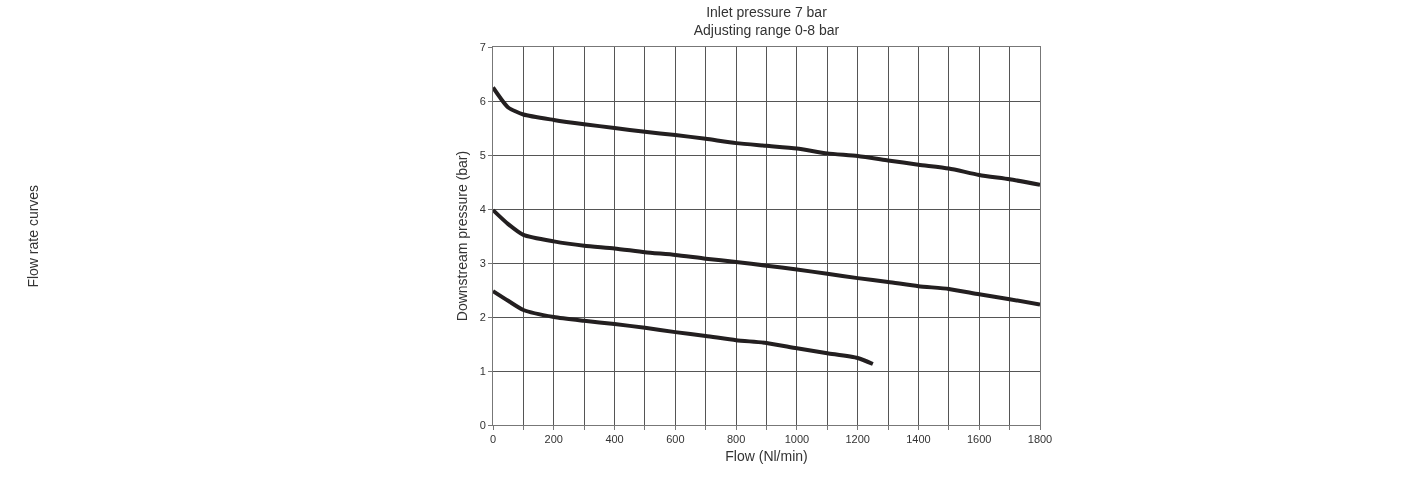  I want to click on y-tick-label: 7, so click(482, 46).